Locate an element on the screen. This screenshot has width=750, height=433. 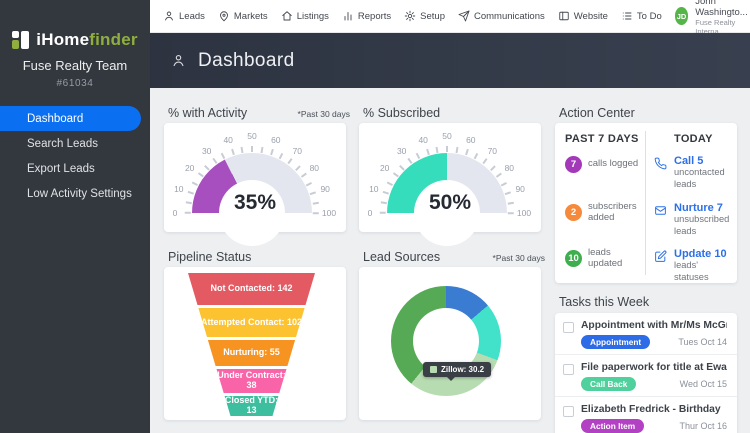
divider is located at coordinates (645, 203).